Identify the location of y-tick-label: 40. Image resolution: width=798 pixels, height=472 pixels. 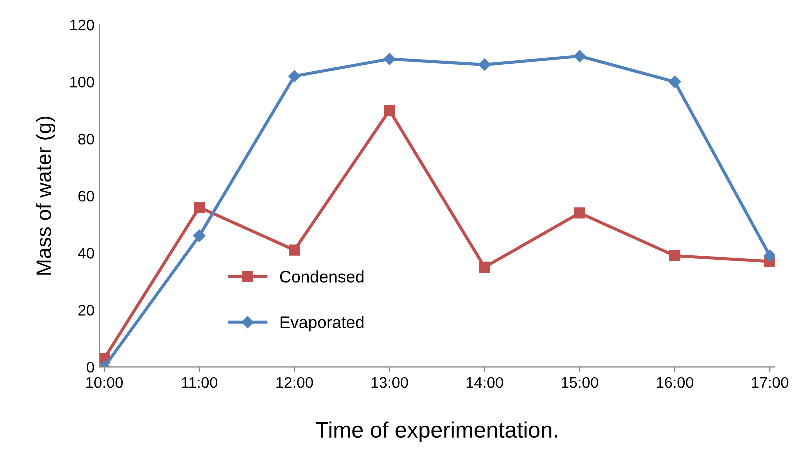
(86, 253).